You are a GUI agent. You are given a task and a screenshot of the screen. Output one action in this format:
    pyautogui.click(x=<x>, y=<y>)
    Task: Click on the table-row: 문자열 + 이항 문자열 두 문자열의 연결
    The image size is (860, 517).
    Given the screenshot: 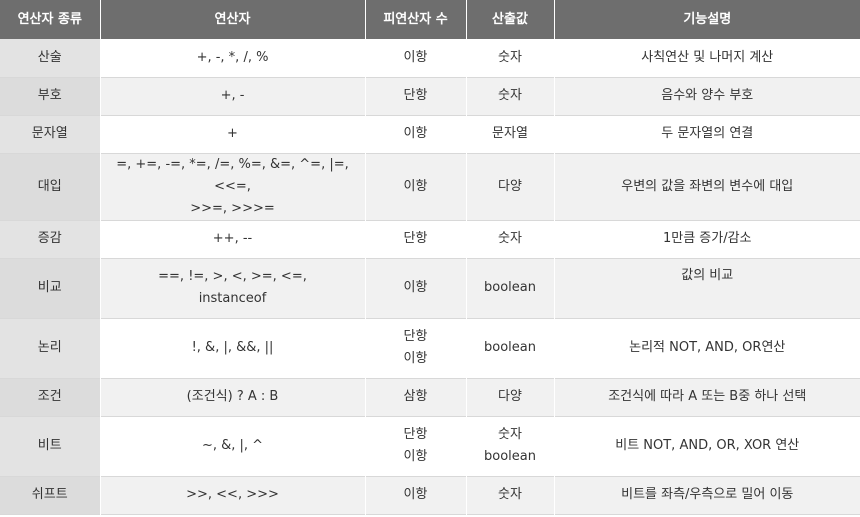 What is the action you would take?
    pyautogui.click(x=430, y=134)
    